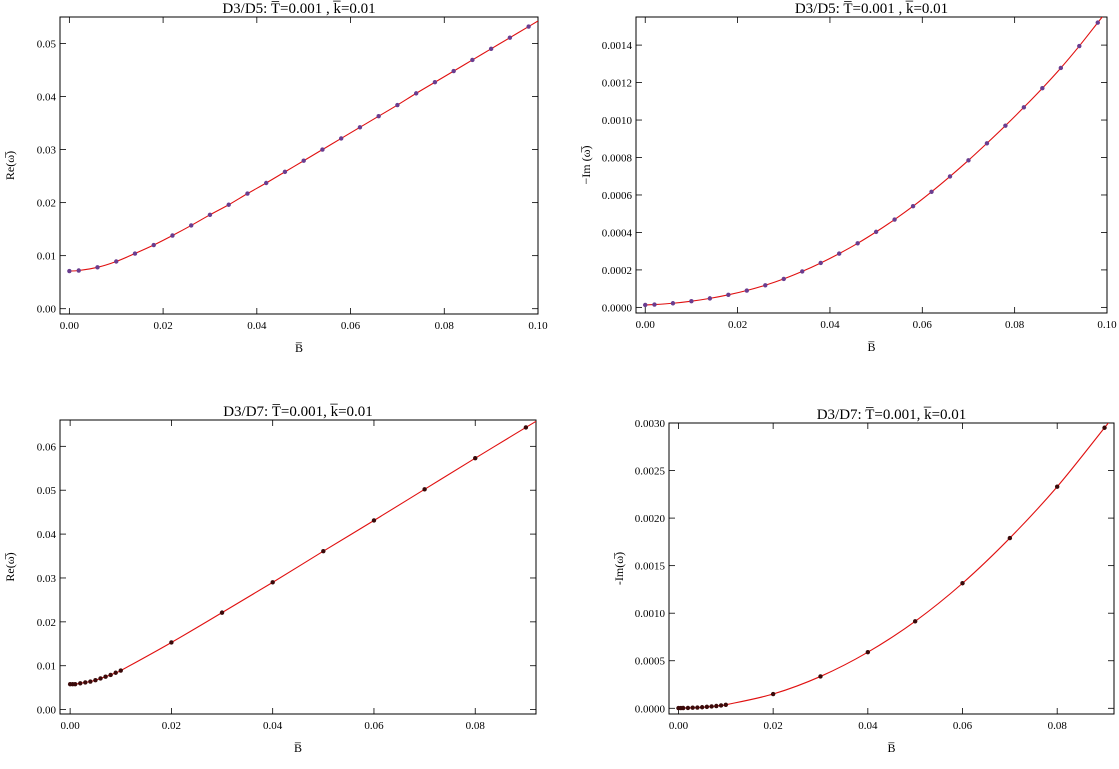 This screenshot has height=769, width=1119. I want to click on y-tick-label: 0.0002, so click(617, 271).